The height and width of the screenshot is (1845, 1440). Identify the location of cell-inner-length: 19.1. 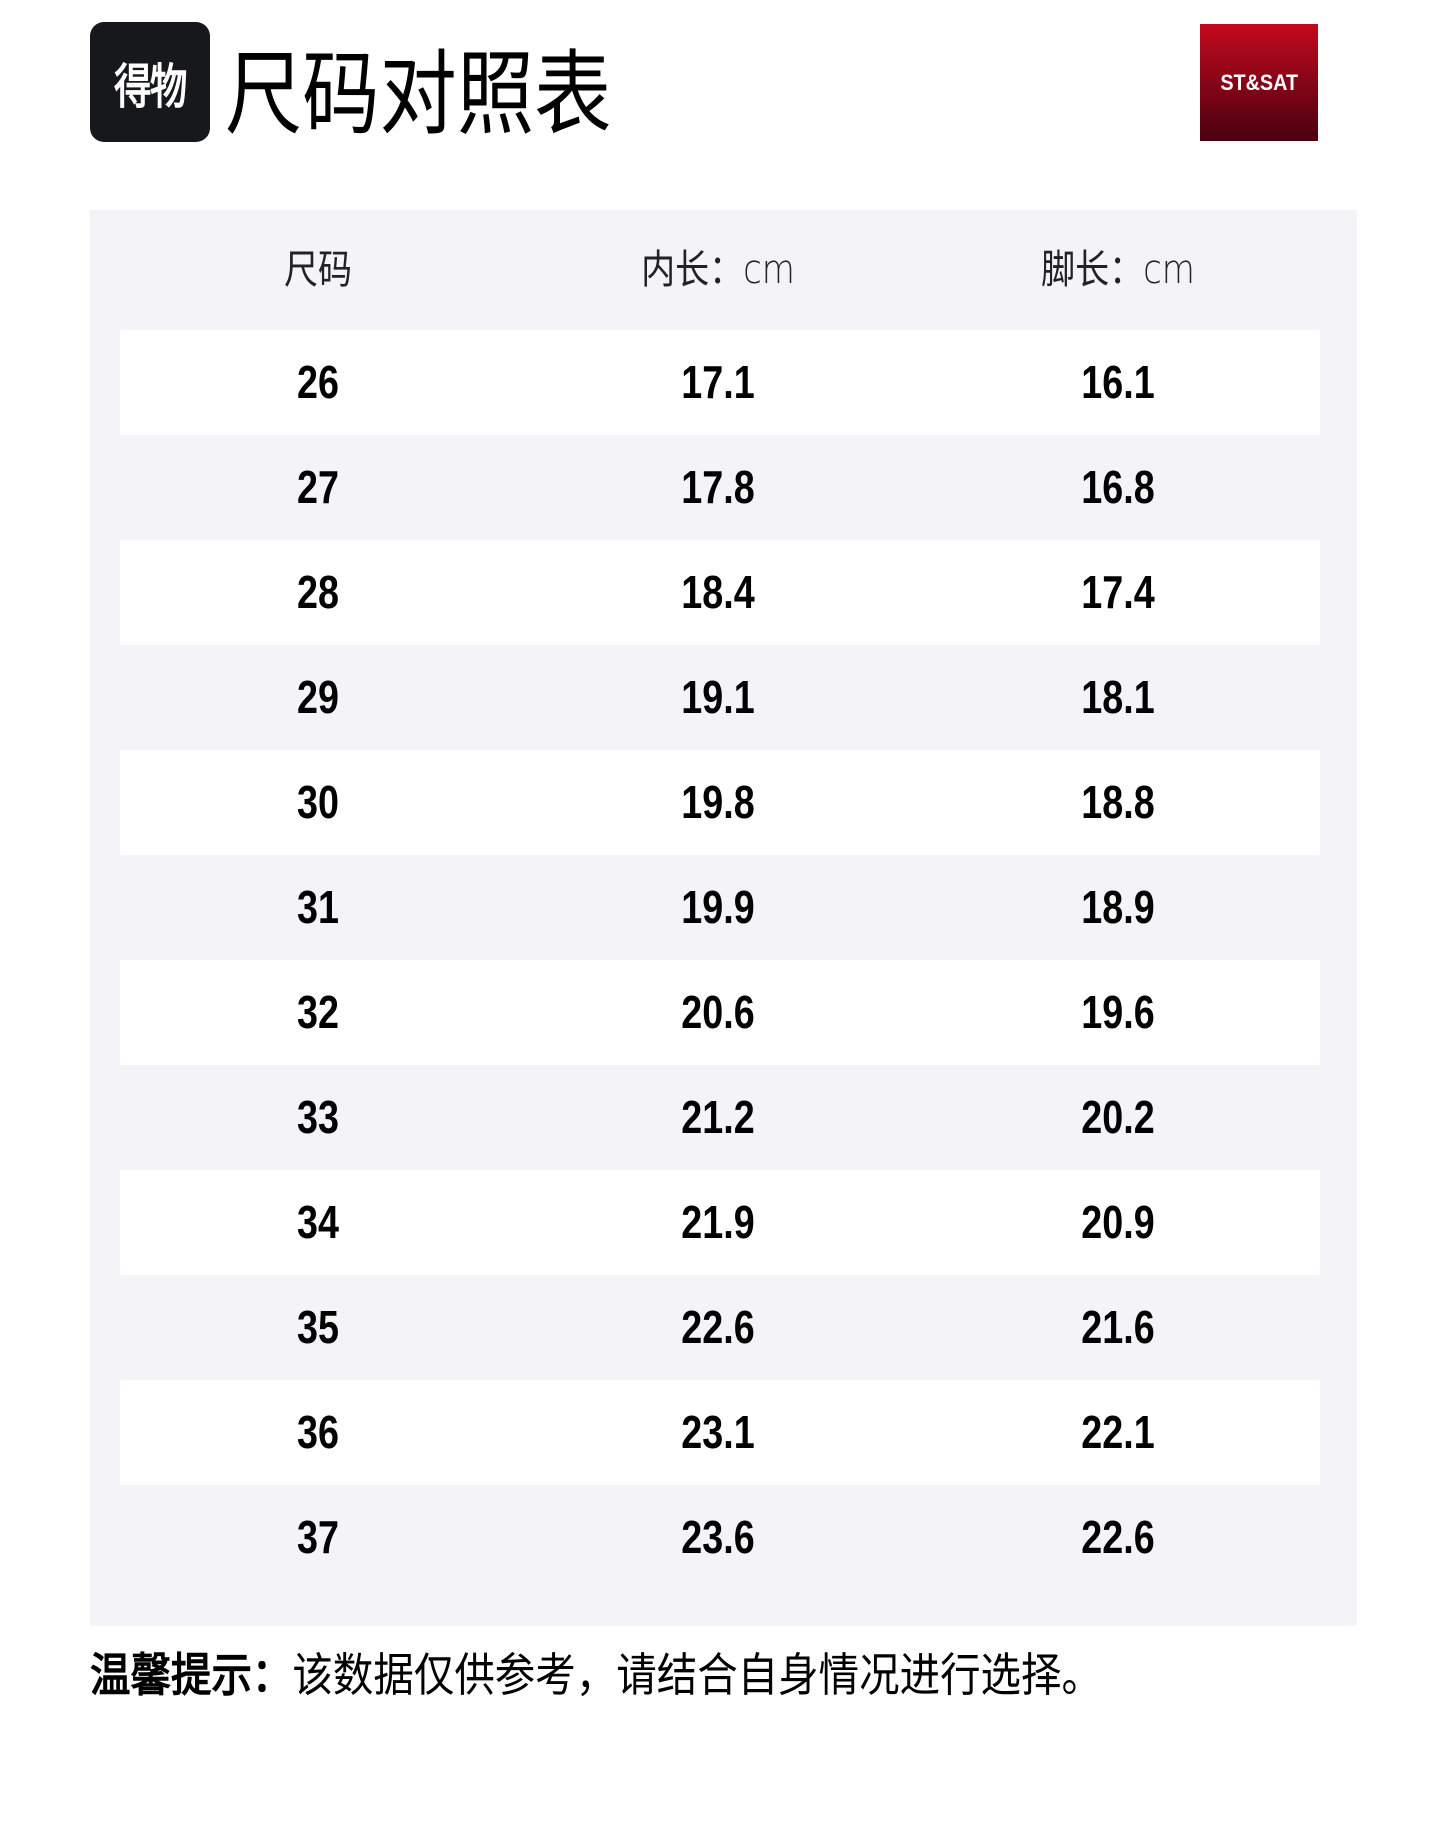
(718, 697).